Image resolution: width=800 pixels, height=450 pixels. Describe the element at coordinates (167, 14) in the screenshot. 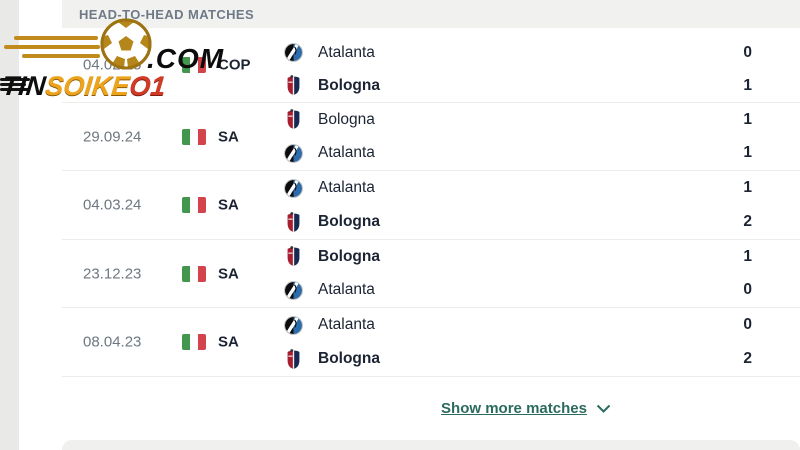

I see `section-title: HEAD-TO-HEAD MATCHES` at that location.